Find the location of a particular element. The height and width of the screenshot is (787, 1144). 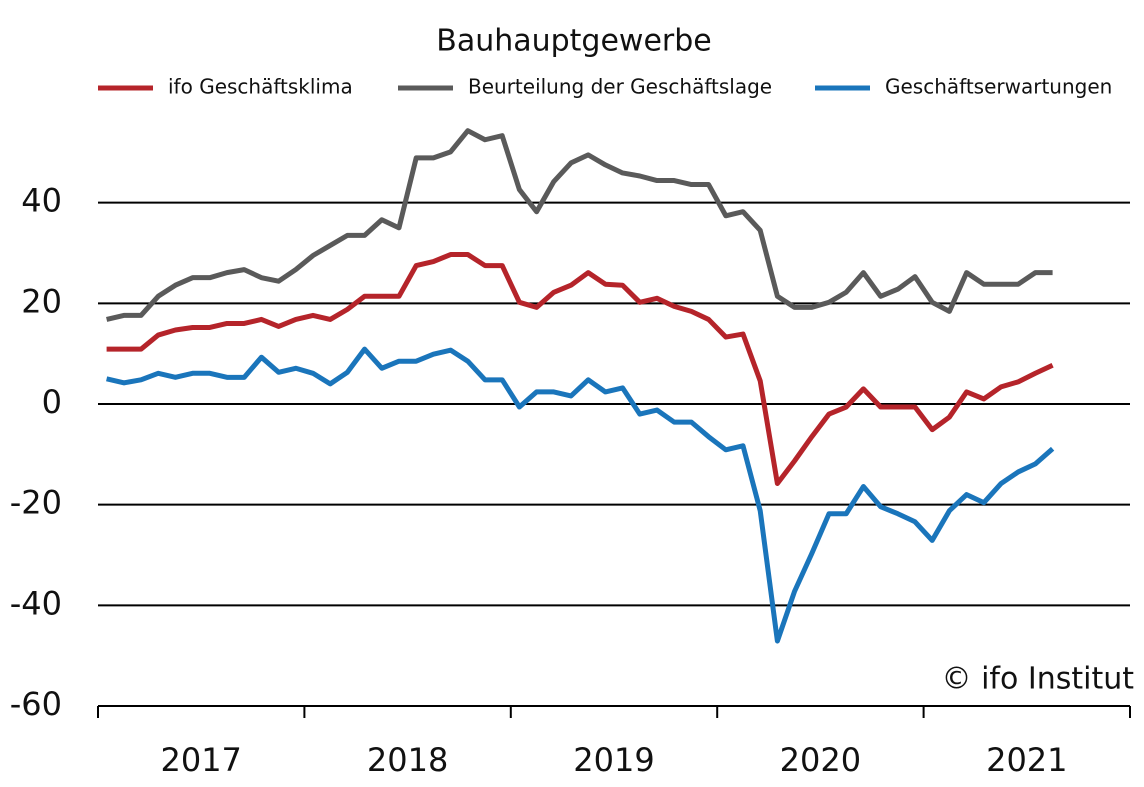

chart-title: Bauhauptgewerbe is located at coordinates (574, 41).